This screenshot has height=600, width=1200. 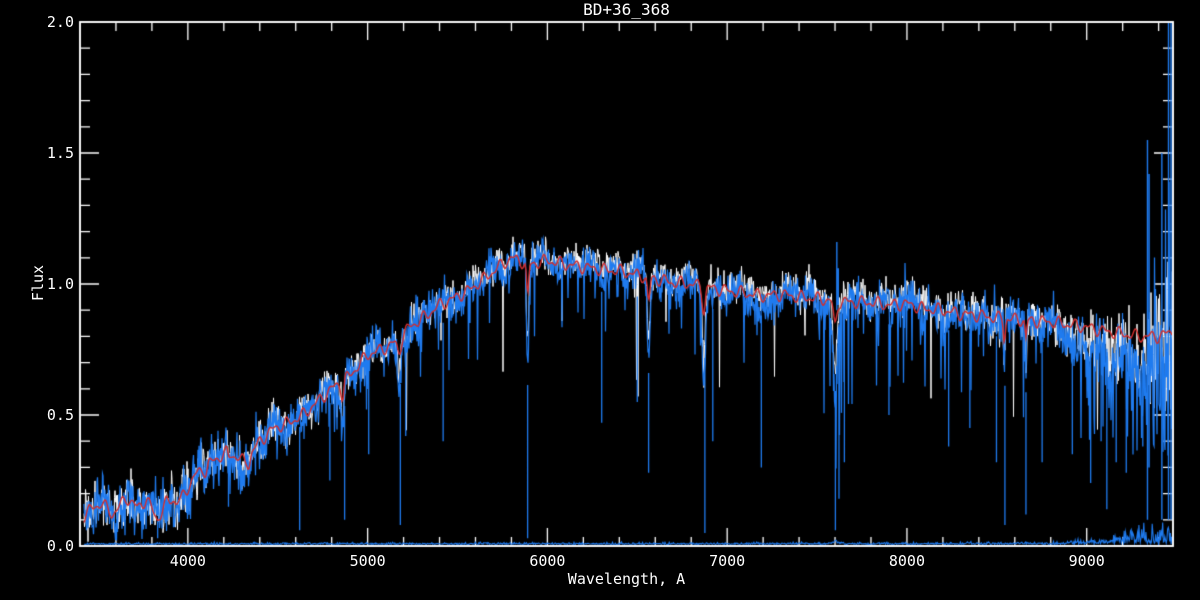 What do you see at coordinates (367, 561) in the screenshot?
I see `x-tick-label: 5000` at bounding box center [367, 561].